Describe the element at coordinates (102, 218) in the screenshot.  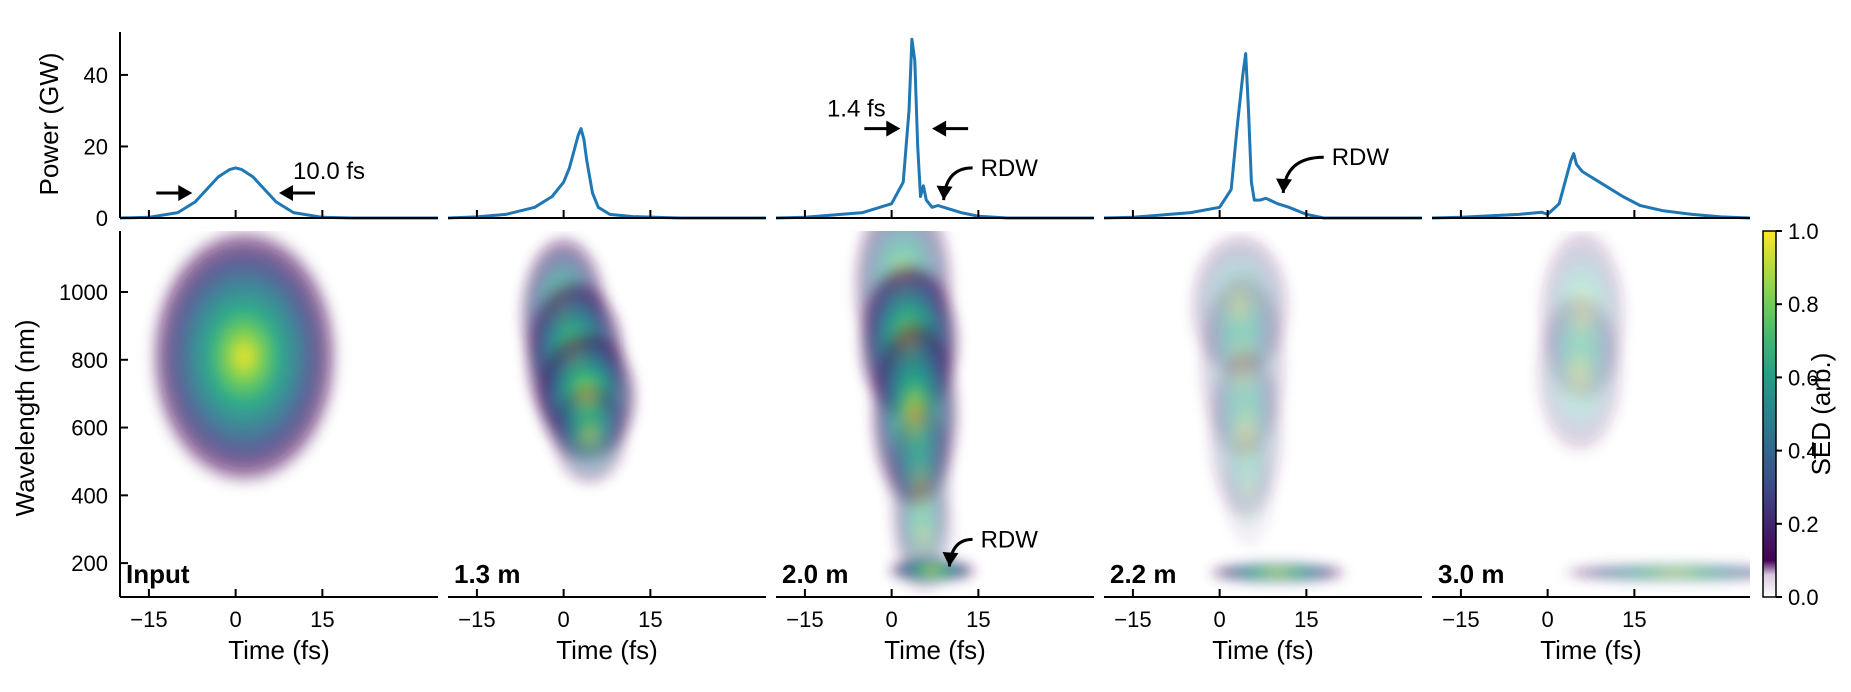
I see `power-y-tick-label: 0` at that location.